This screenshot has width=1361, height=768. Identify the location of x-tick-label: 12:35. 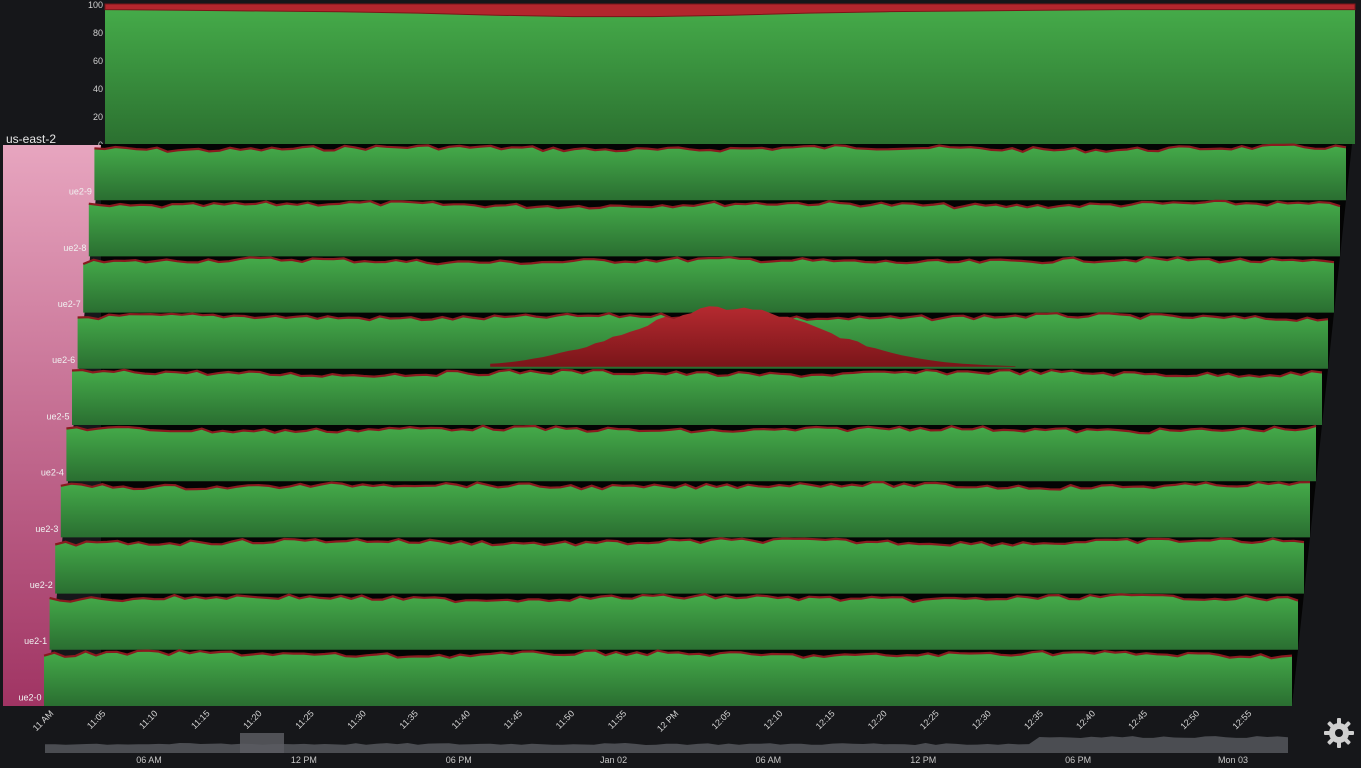
(1033, 719).